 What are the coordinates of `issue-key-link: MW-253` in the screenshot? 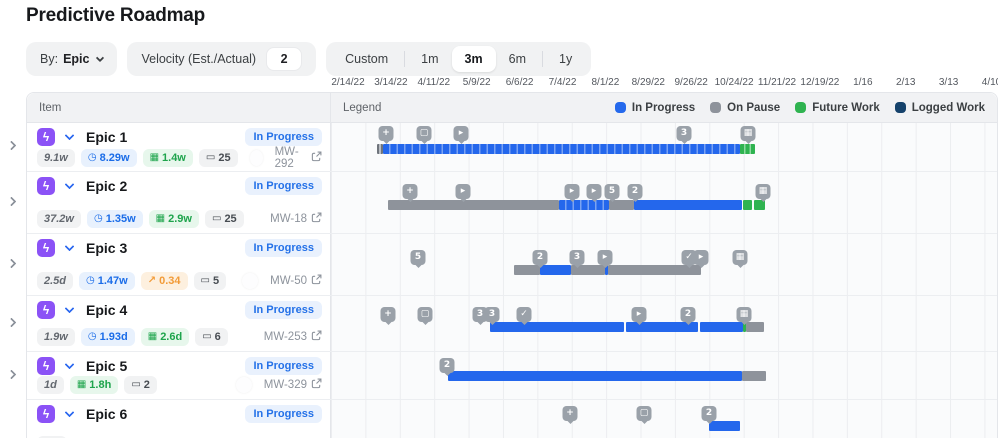 It's located at (293, 337).